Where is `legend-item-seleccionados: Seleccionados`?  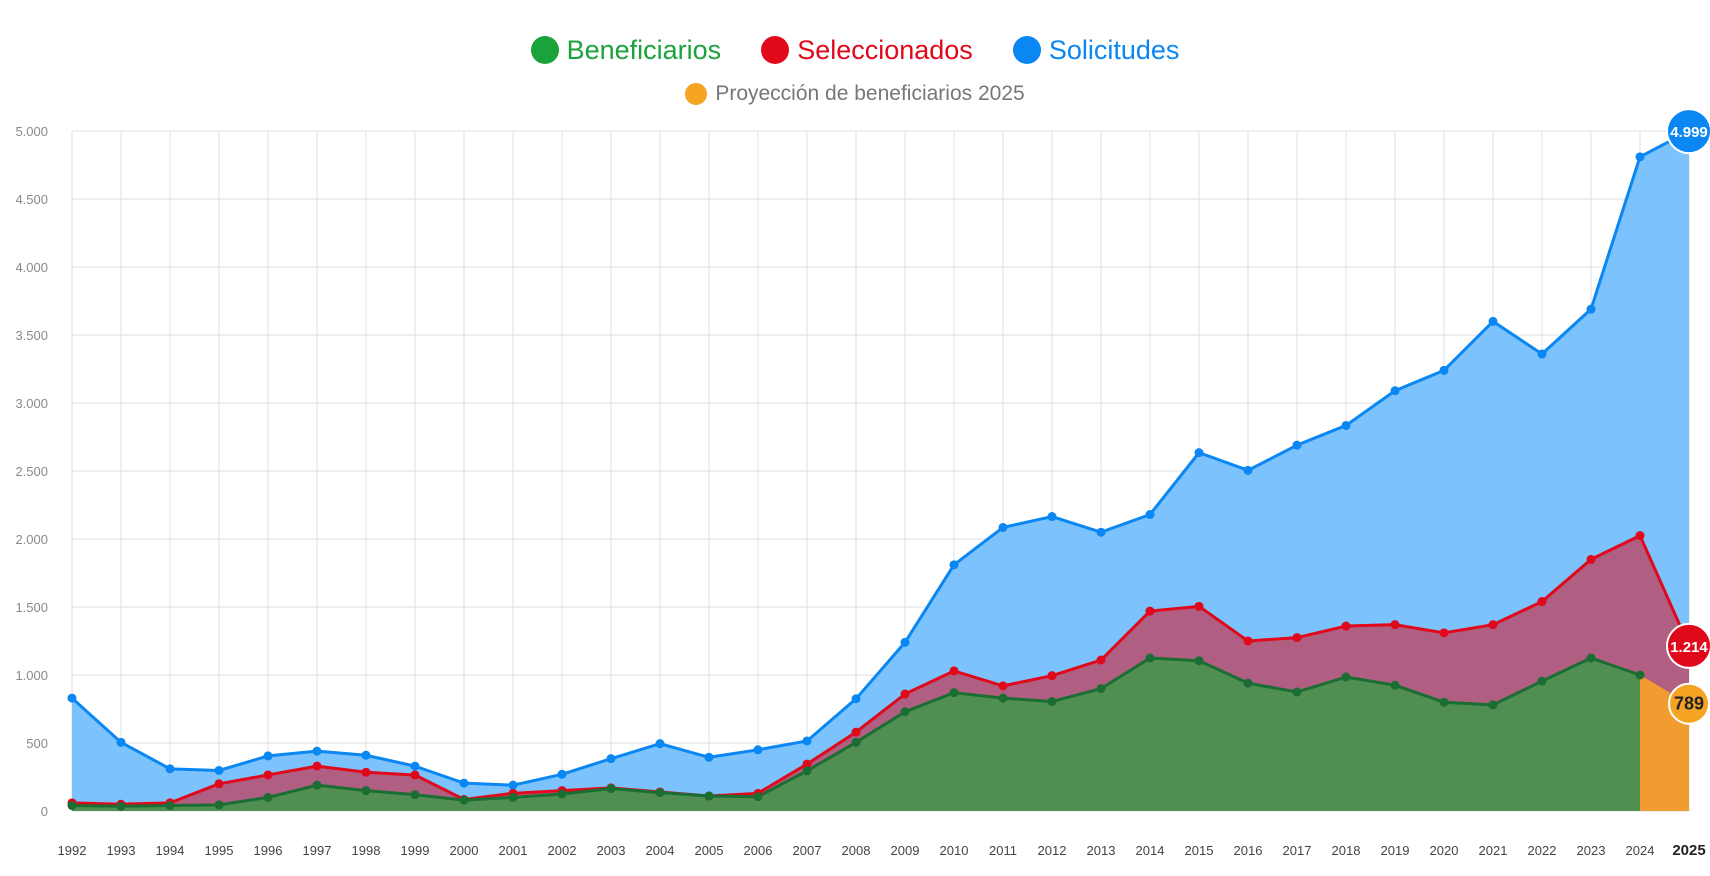
legend-item-seleccionados: Seleccionados is located at coordinates (867, 50).